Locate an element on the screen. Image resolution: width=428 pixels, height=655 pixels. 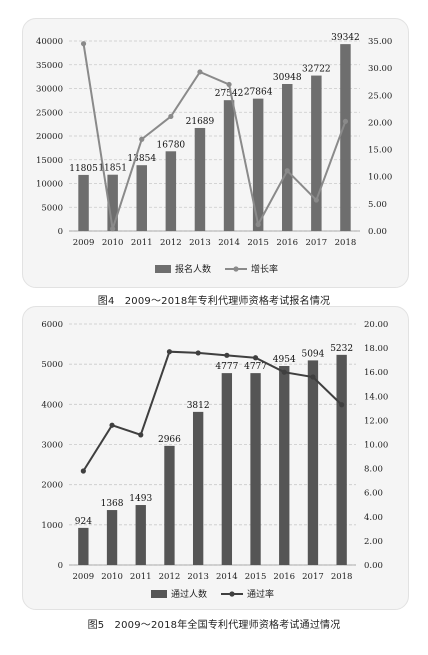
bar-value-label: 27864 is located at coordinates (258, 93).